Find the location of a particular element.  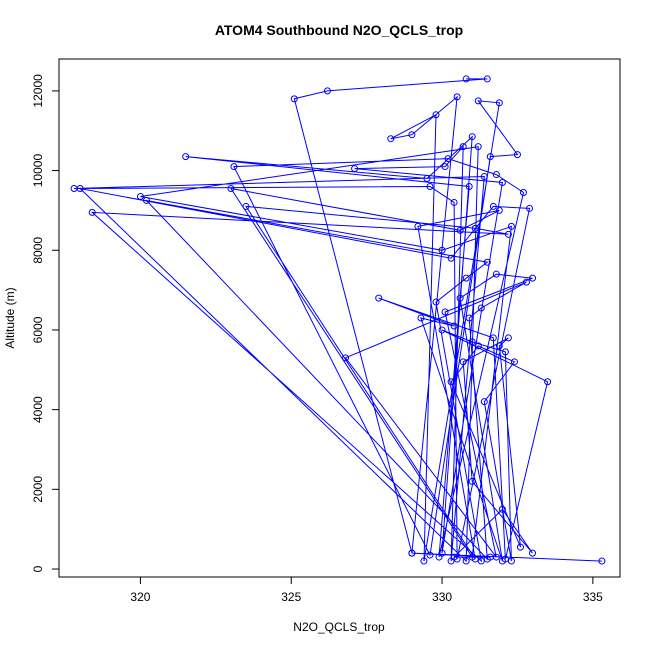

chart-title: ATOM4 Southbound N2O_QCLS_trop is located at coordinates (339, 30).